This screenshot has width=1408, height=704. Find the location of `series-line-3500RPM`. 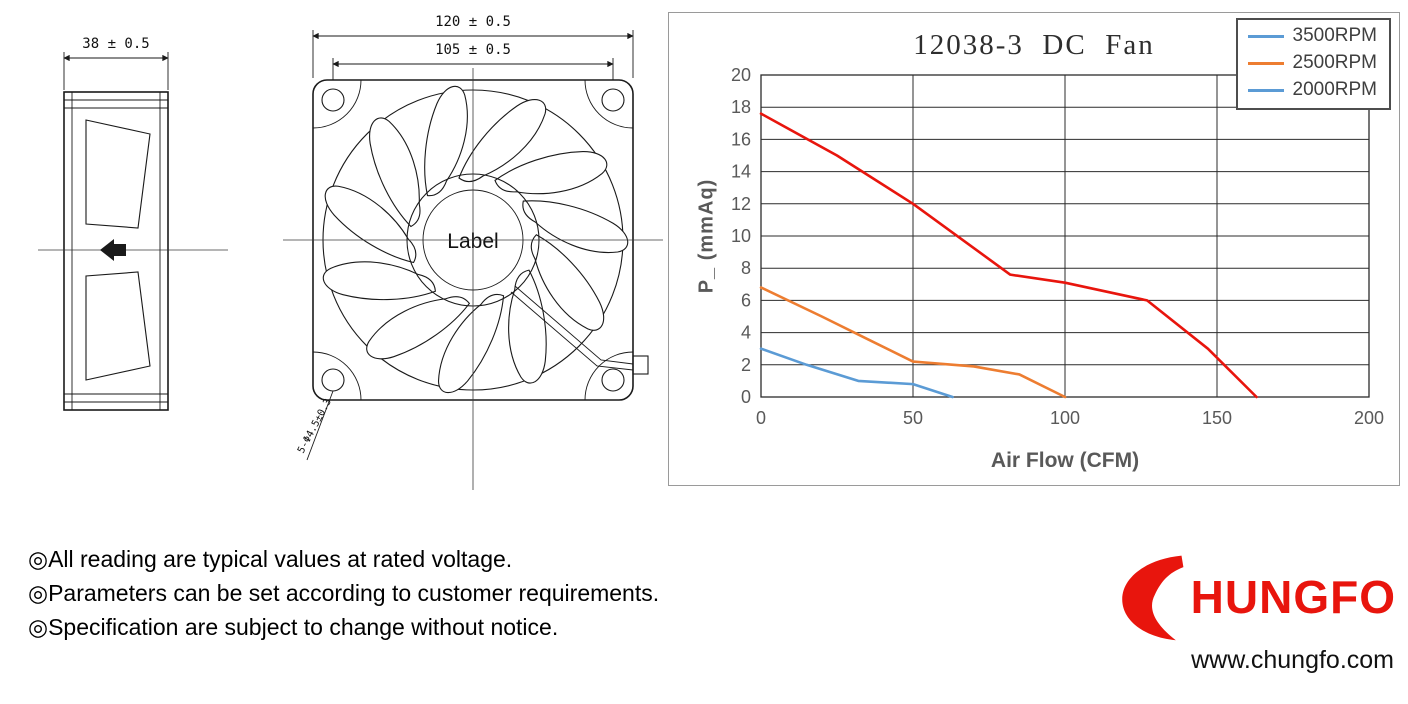

series-line-3500RPM is located at coordinates (1008, 255).